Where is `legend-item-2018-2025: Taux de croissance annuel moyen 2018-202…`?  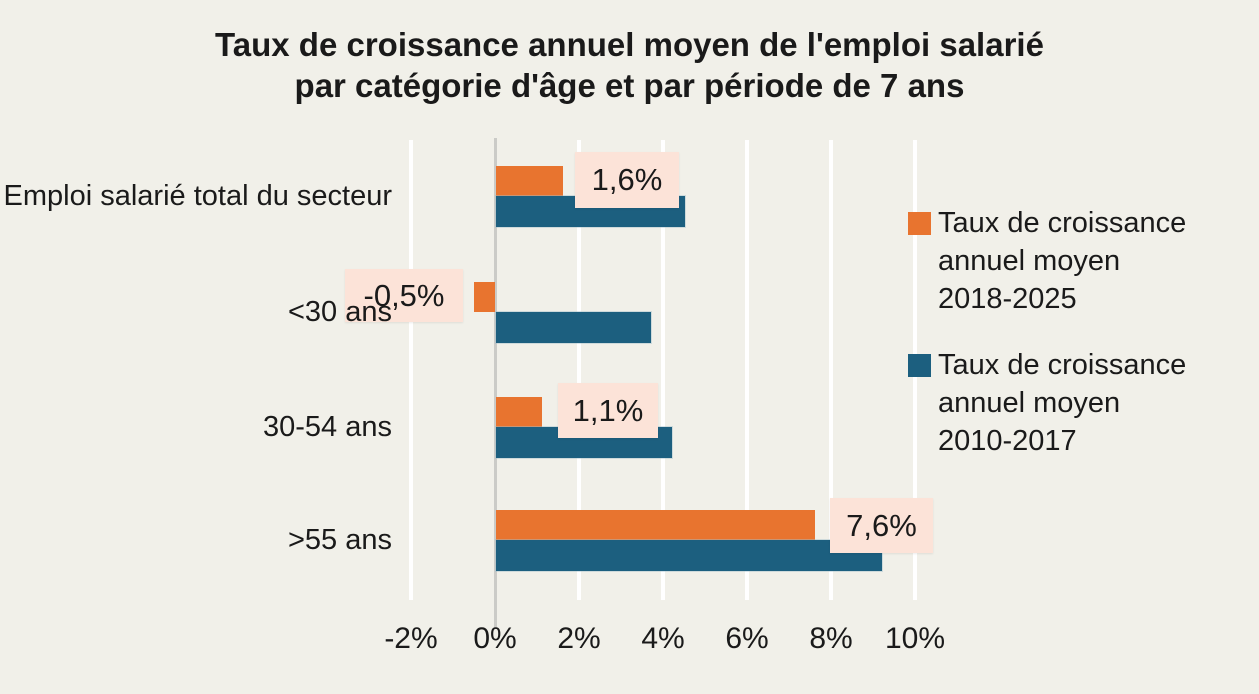
legend-item-2018-2025: Taux de croissance annuel moyen 2018-202… is located at coordinates (1082, 261).